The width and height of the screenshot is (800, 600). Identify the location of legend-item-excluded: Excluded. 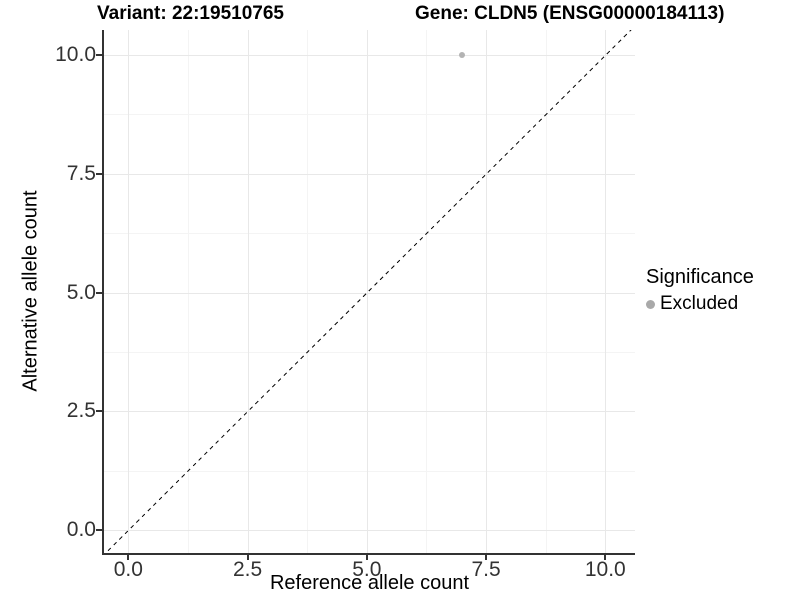
(700, 304).